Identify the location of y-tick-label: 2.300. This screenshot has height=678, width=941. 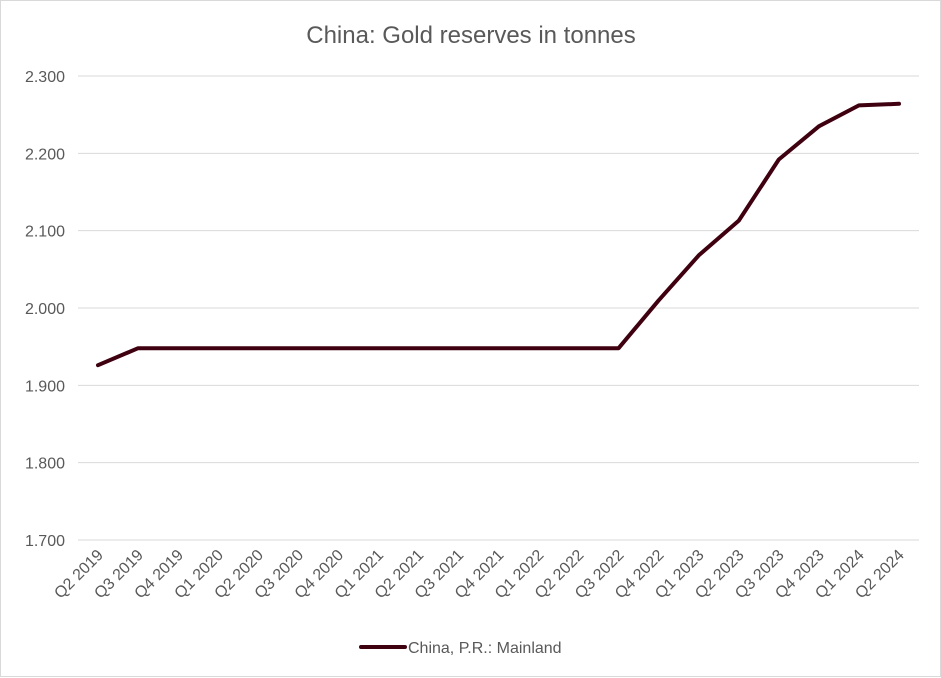
(45, 77).